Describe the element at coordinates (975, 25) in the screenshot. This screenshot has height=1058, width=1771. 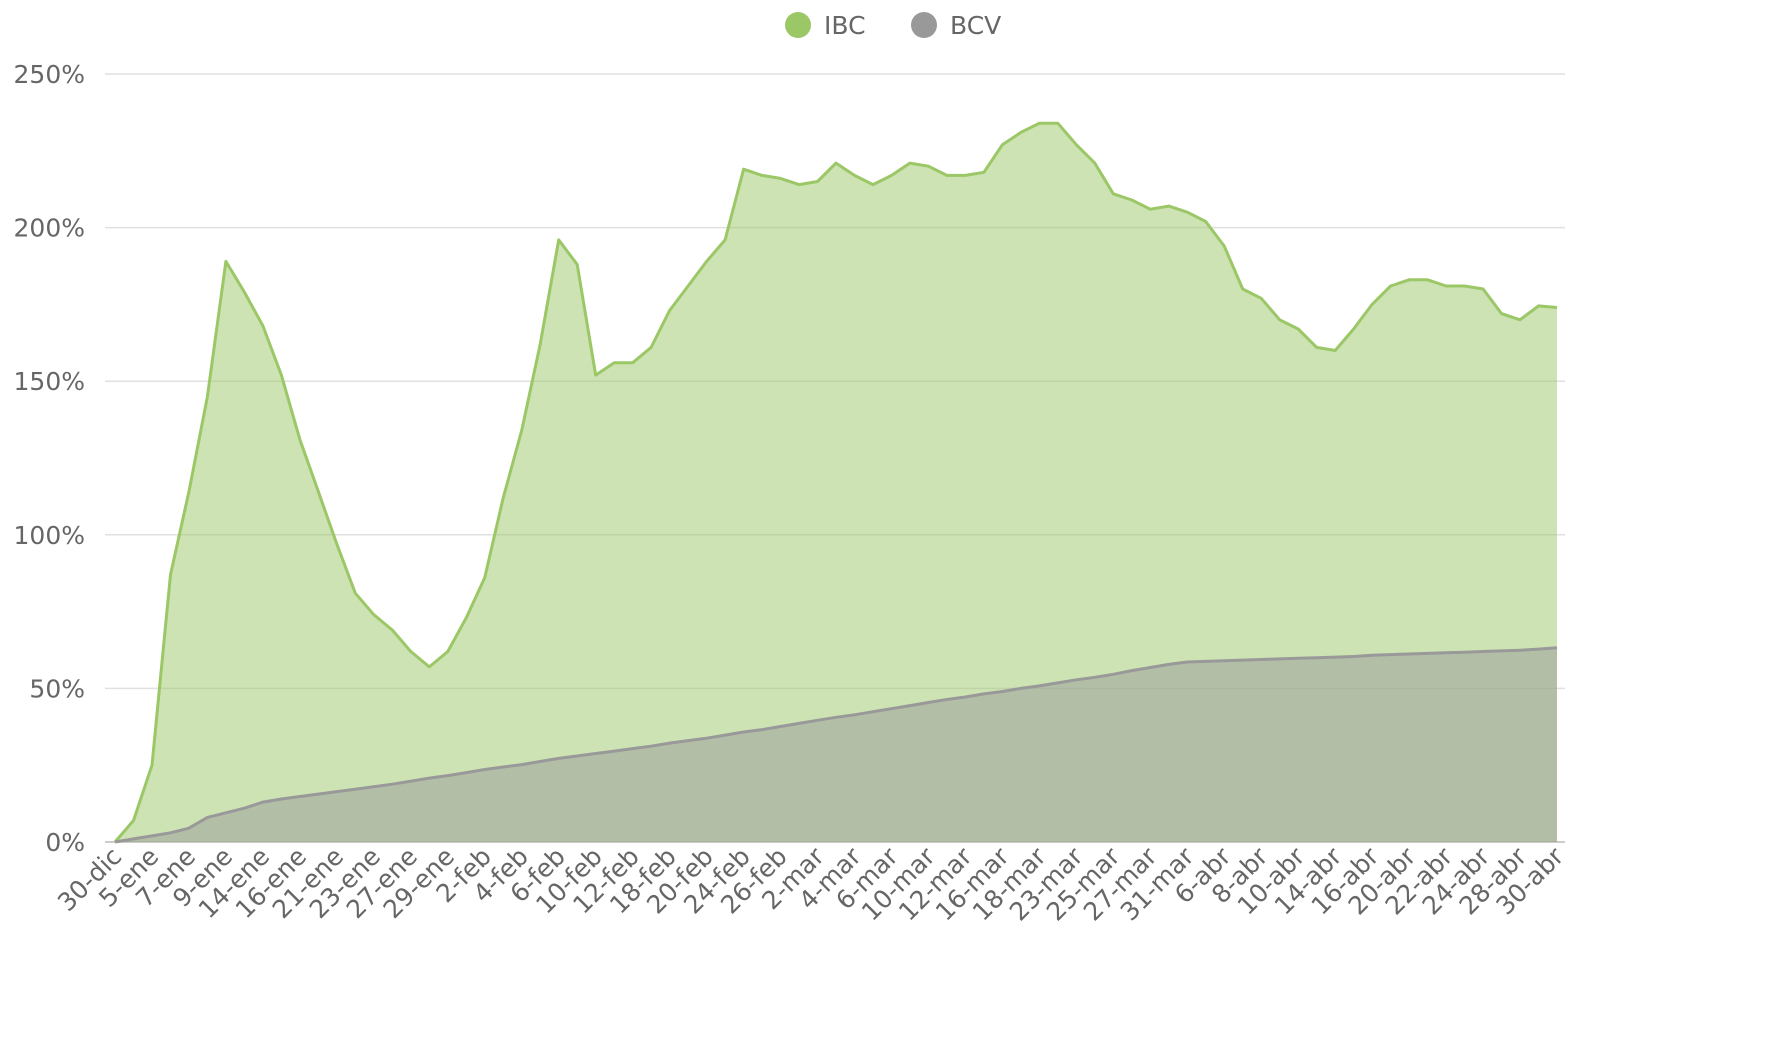
I see `legend-label: BCV` at that location.